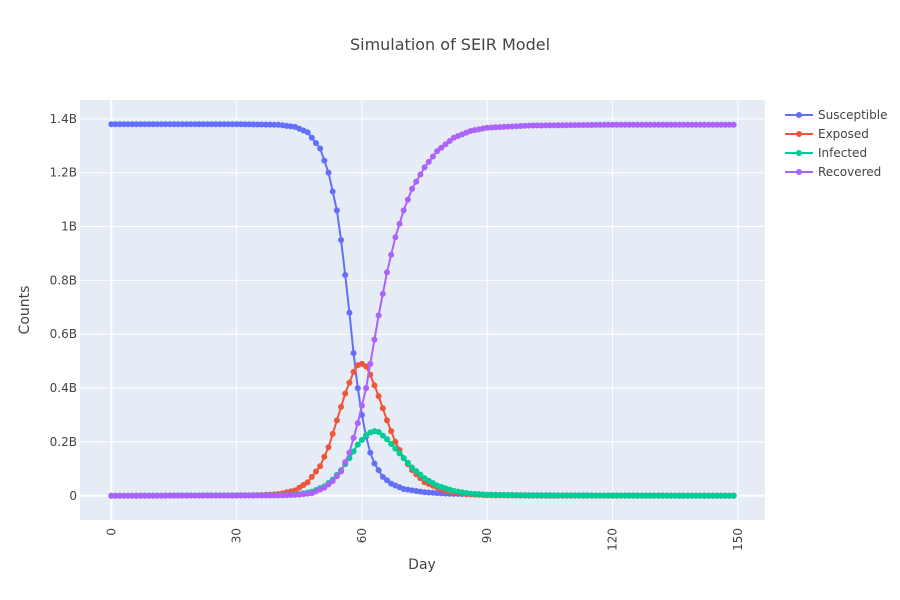 This screenshot has width=900, height=600. What do you see at coordinates (843, 134) in the screenshot?
I see `legend-label: Exposed` at bounding box center [843, 134].